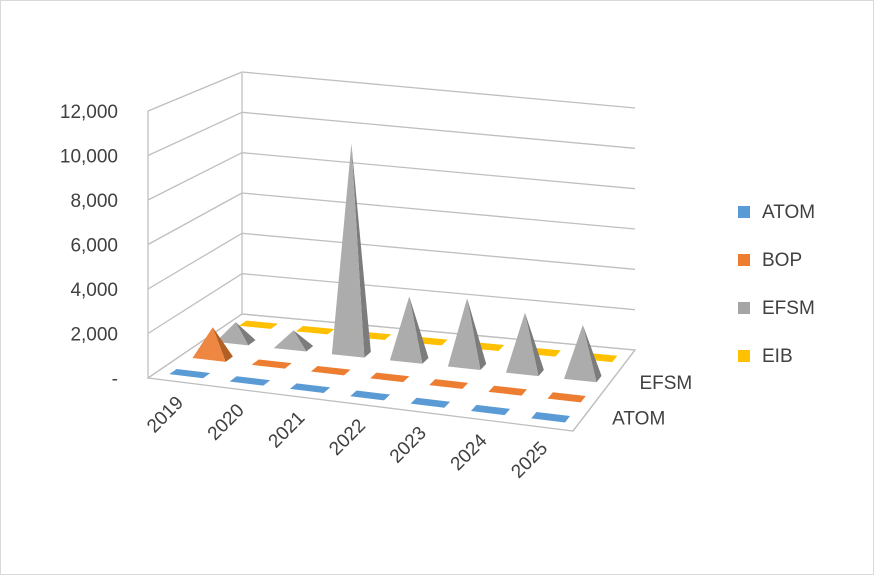  What do you see at coordinates (777, 356) in the screenshot?
I see `legend-label: EIB` at bounding box center [777, 356].